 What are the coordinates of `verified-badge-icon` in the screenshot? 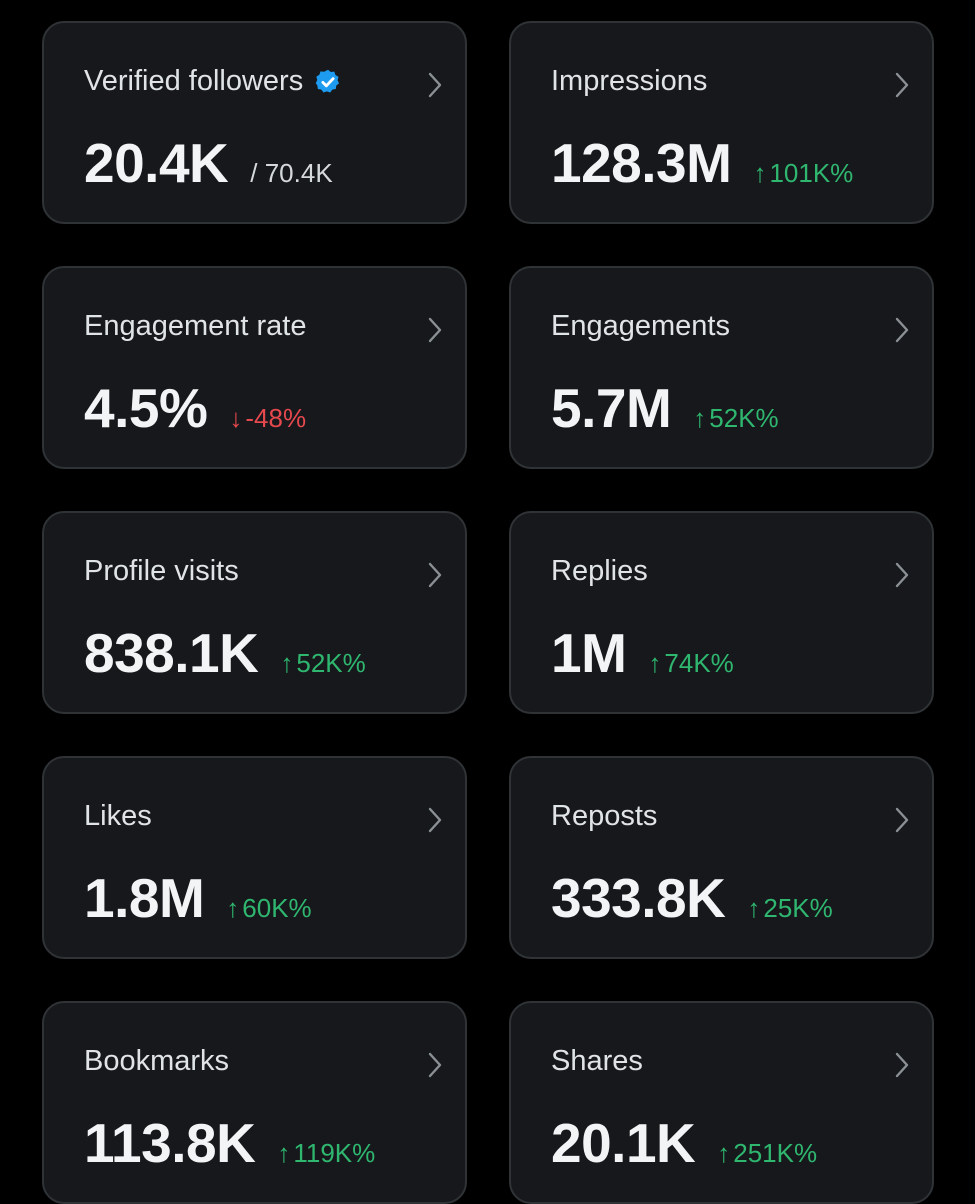 It's located at (327, 80).